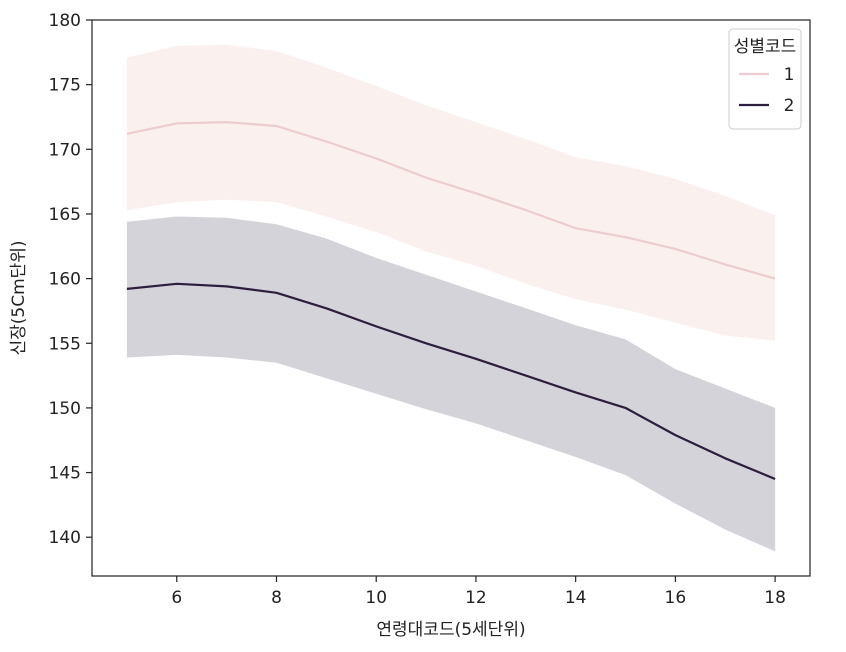 The width and height of the screenshot is (846, 652). Describe the element at coordinates (19, 297) in the screenshot. I see `y-axis-label: 신장(5Cm단위)` at that location.